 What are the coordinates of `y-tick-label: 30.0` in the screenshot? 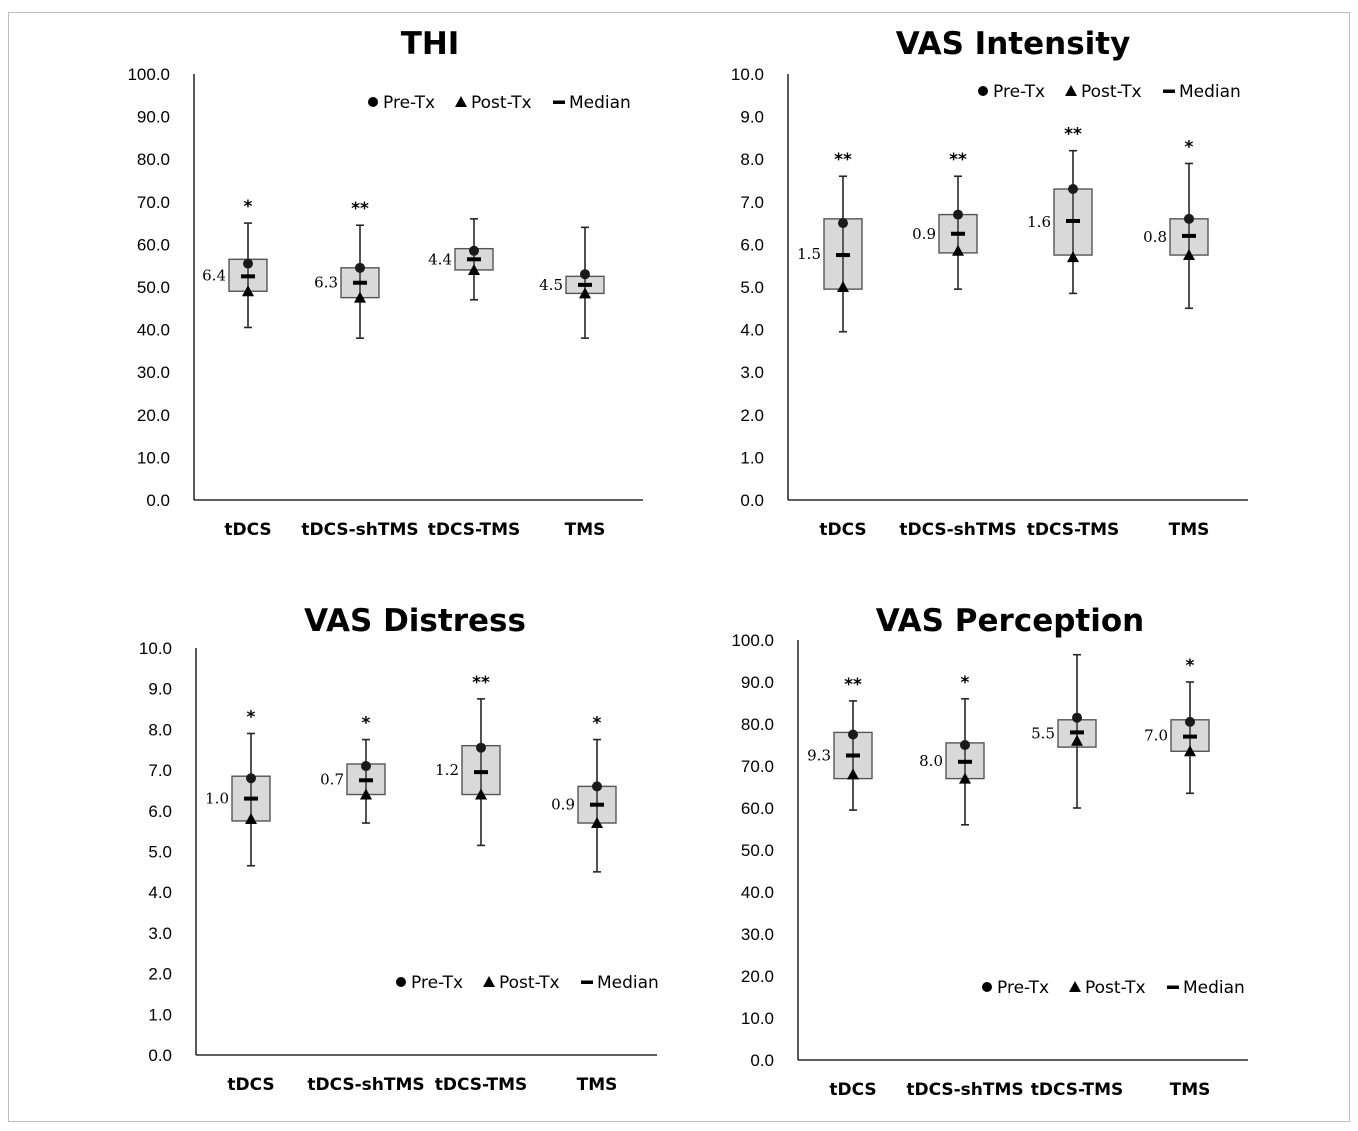 It's located at (153, 372).